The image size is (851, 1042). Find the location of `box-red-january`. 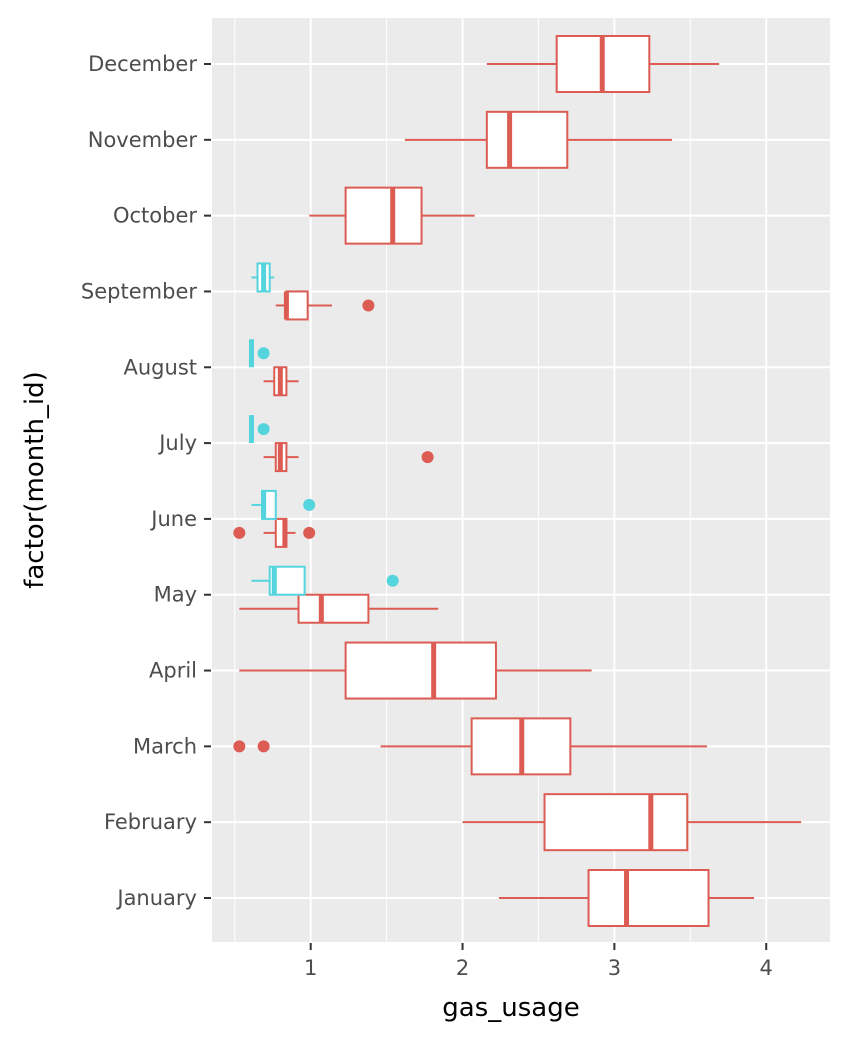

box-red-january is located at coordinates (626, 898).